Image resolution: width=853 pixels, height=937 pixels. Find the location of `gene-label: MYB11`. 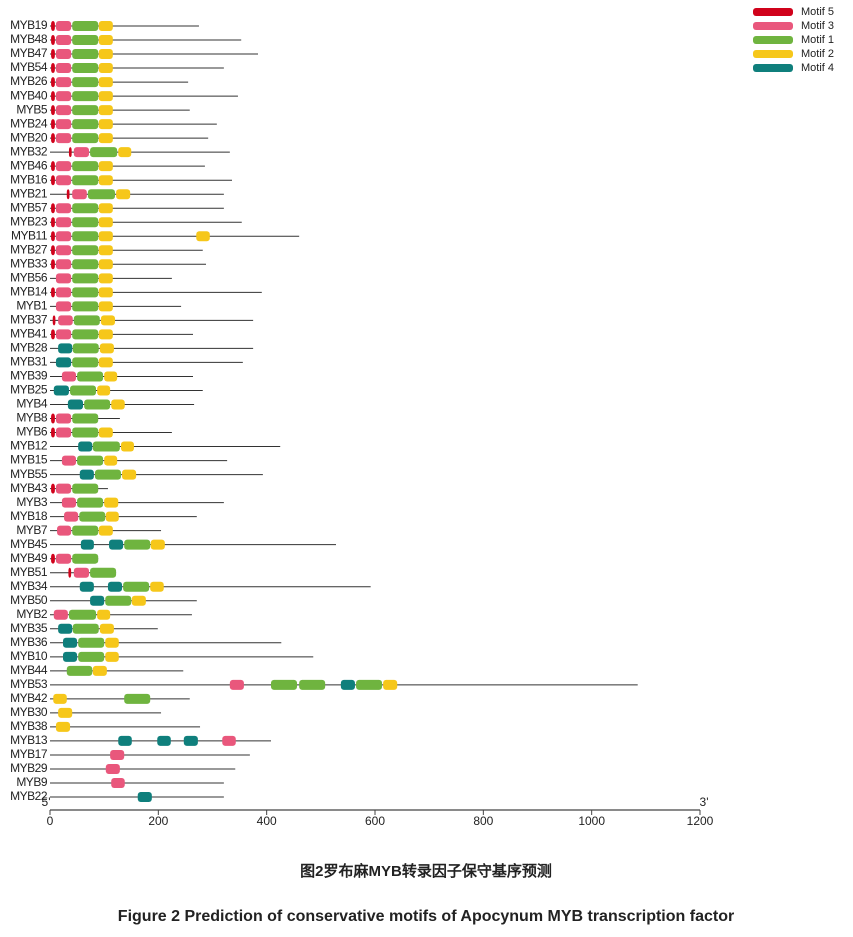

gene-label: MYB11 is located at coordinates (29, 235).